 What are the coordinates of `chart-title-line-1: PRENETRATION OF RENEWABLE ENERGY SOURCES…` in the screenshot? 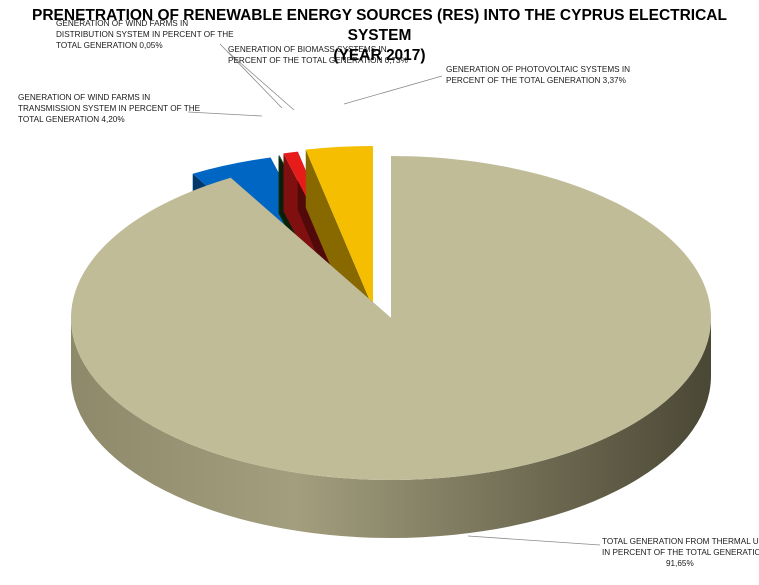 It's located at (379, 25).